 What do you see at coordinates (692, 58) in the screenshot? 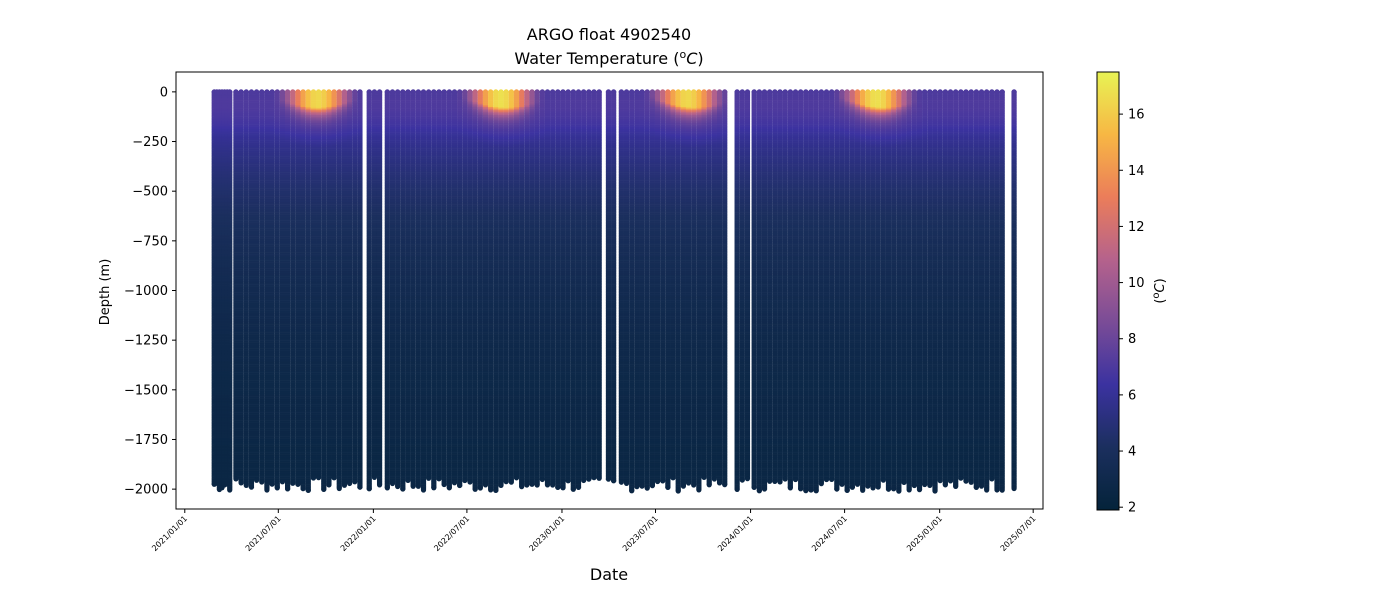
I see `chart-subtitle-unit: C` at bounding box center [692, 58].